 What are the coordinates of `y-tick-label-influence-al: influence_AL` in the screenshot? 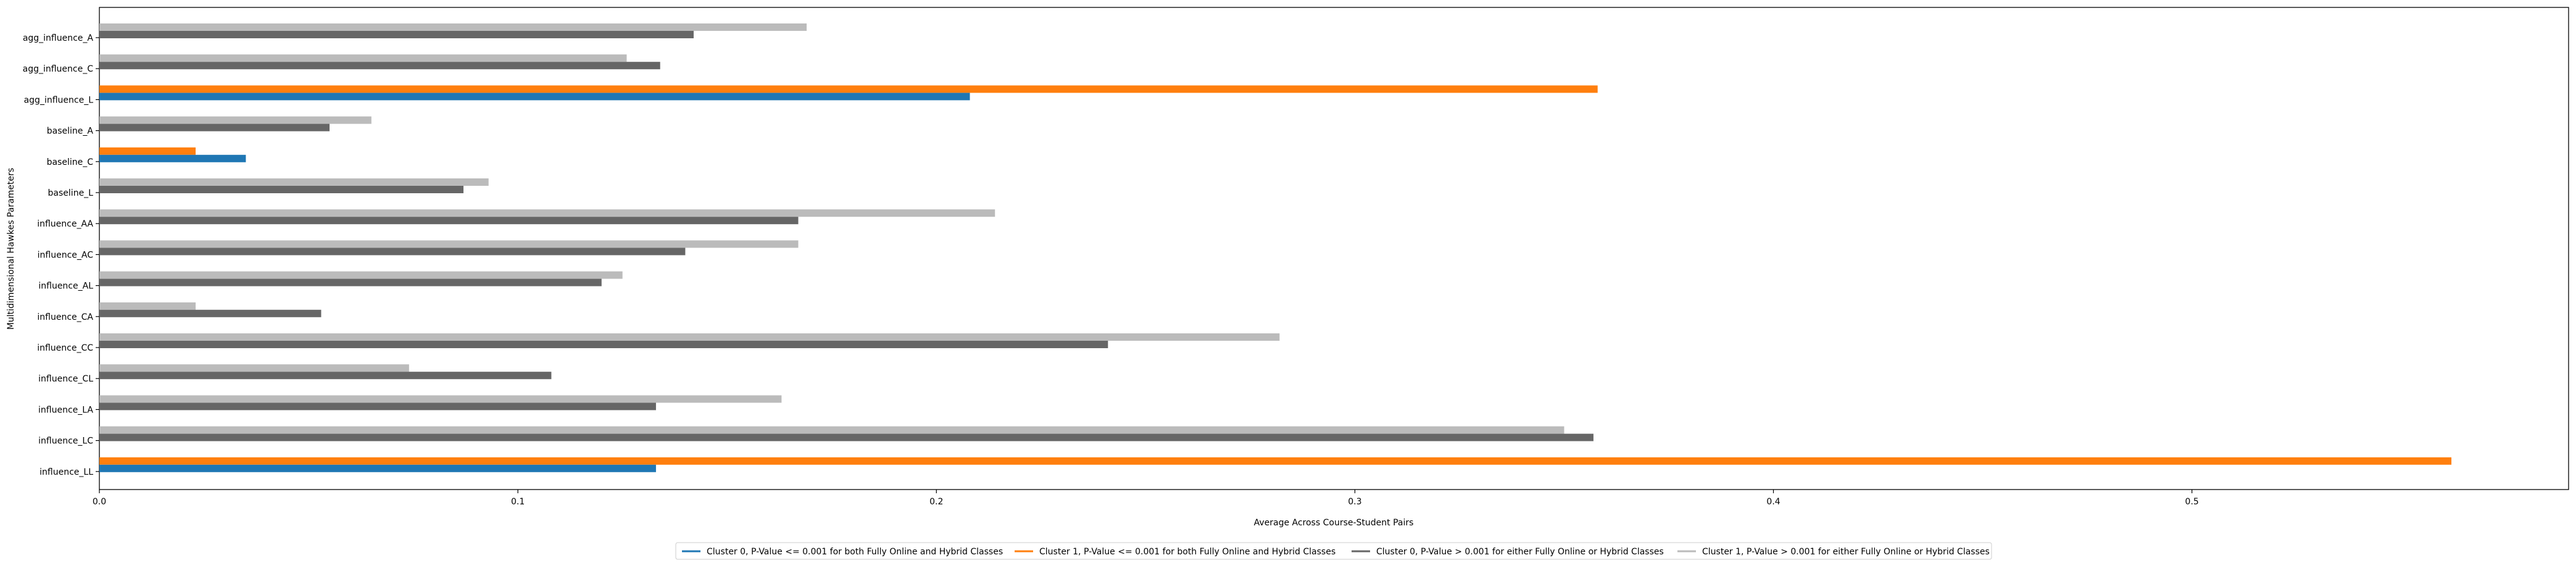 It's located at (65, 286).